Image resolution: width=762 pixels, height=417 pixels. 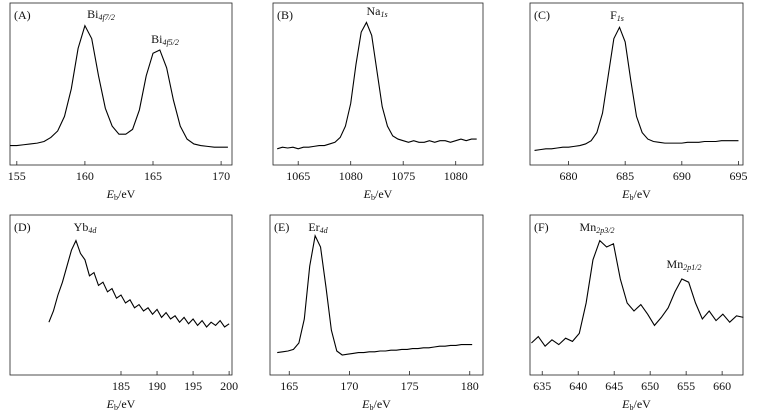 What do you see at coordinates (722, 386) in the screenshot?
I see `x-tick-label: 660` at bounding box center [722, 386].